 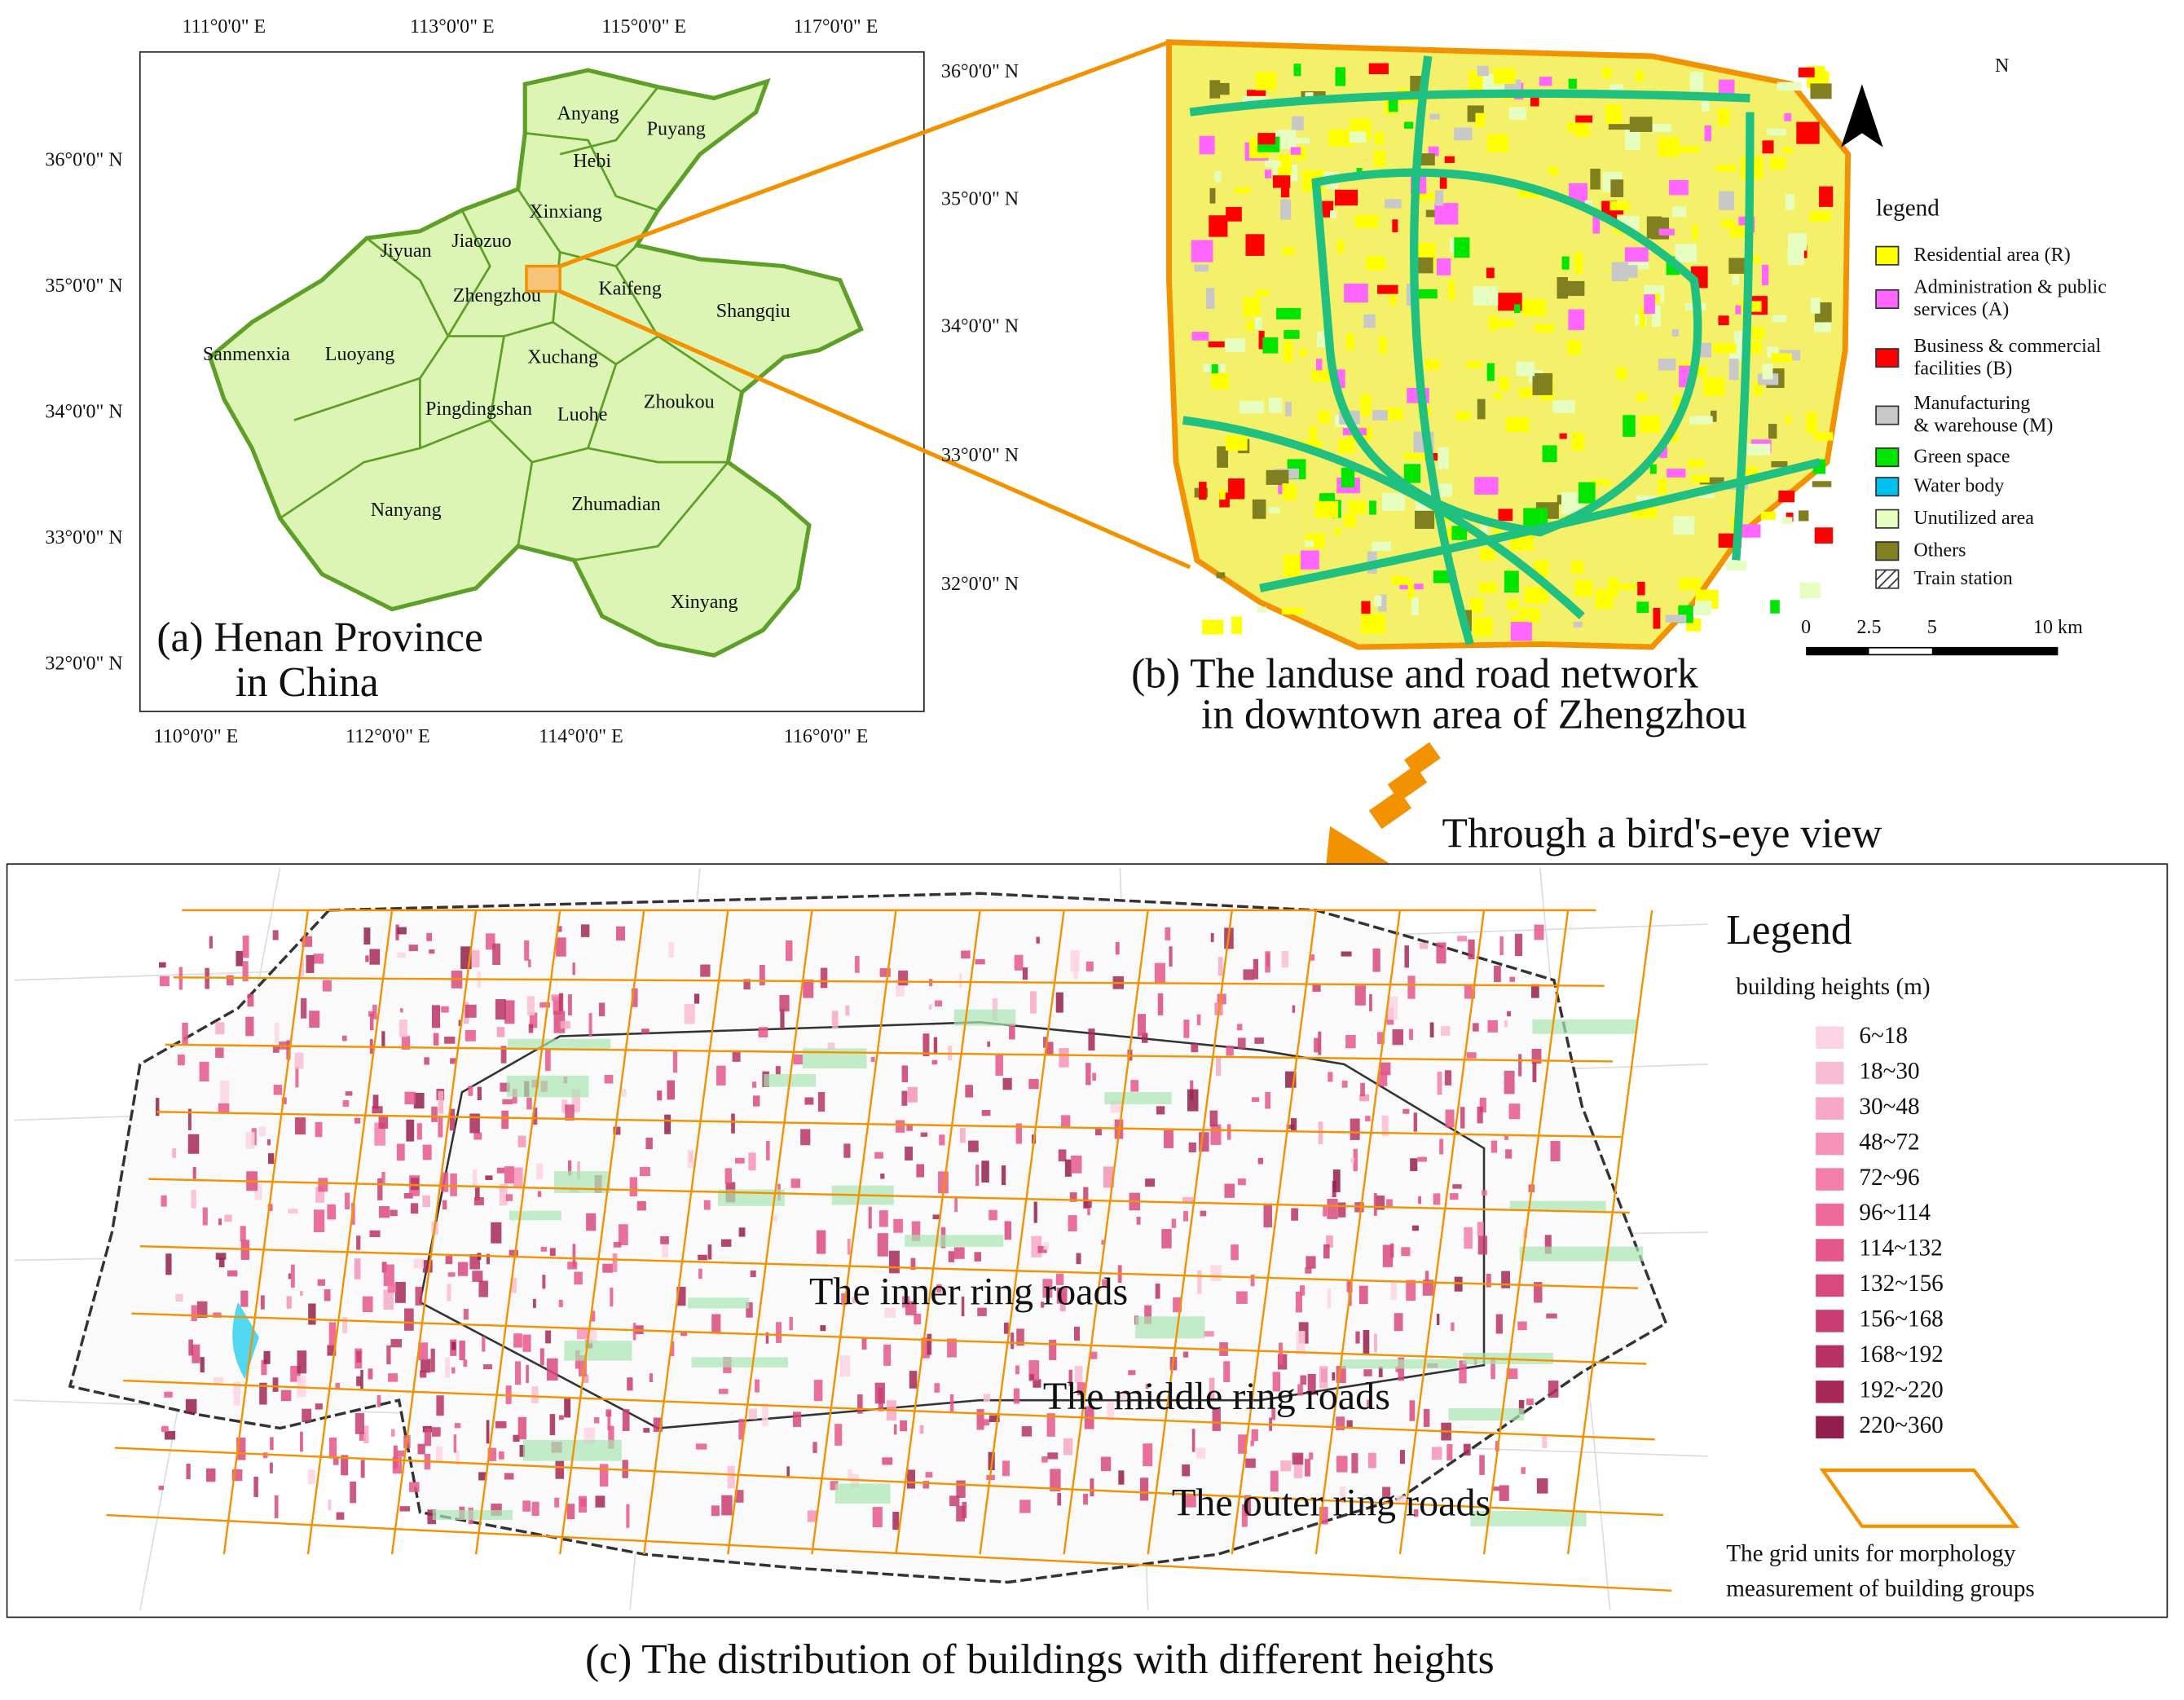 What do you see at coordinates (406, 251) in the screenshot?
I see `city-label: Jiyuan` at bounding box center [406, 251].